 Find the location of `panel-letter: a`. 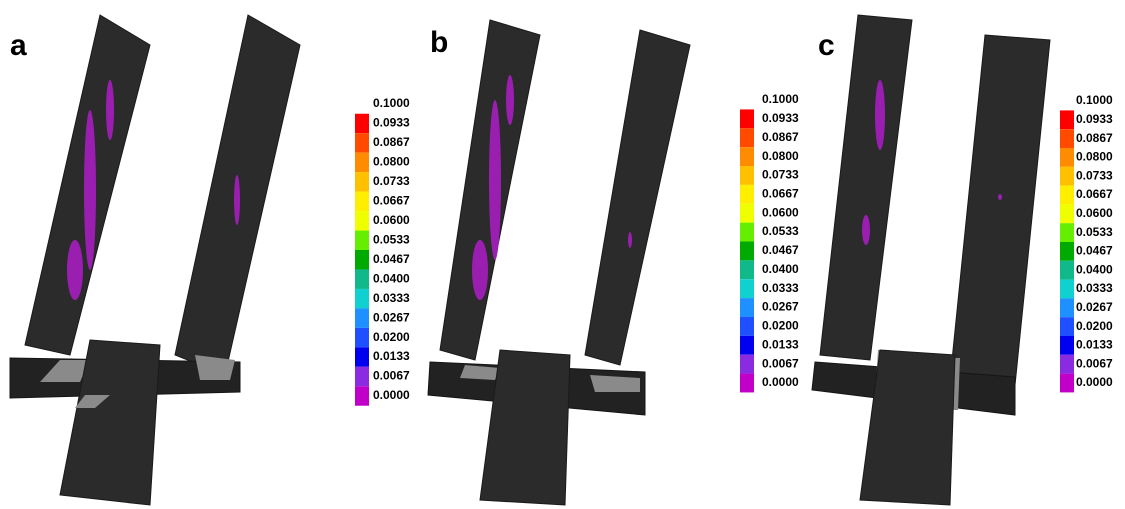

panel-letter: a is located at coordinates (18, 45).